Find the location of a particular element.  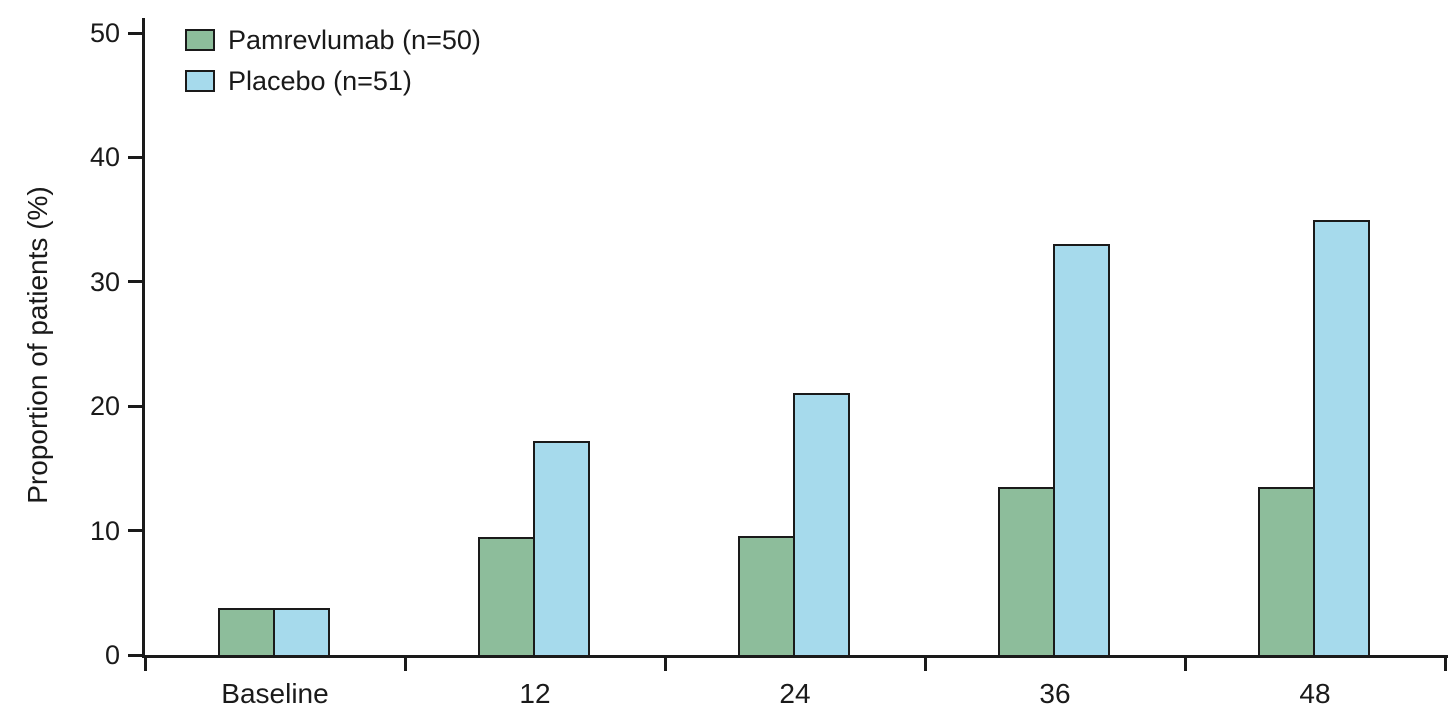

legend-item-pamrevlumab: Pamrevlumab (n=50) is located at coordinates (333, 40).